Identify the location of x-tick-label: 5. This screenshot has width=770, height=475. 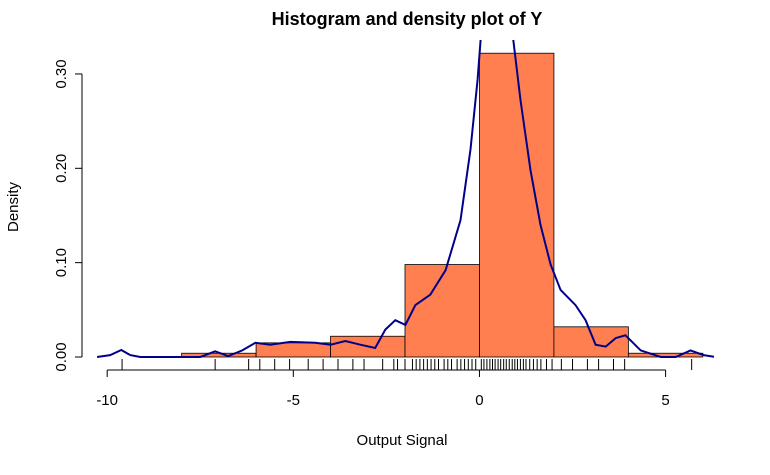
(665, 400).